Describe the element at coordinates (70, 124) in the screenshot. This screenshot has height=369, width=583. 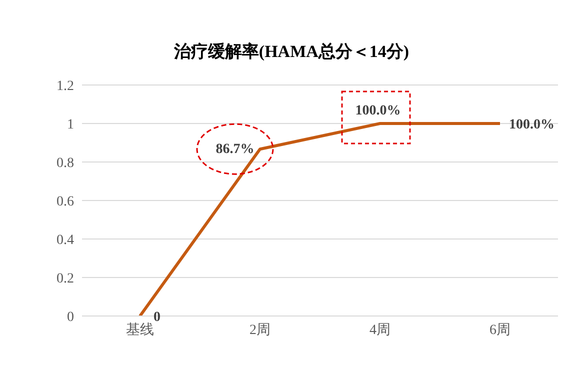
I see `y-tick-label: 1` at that location.